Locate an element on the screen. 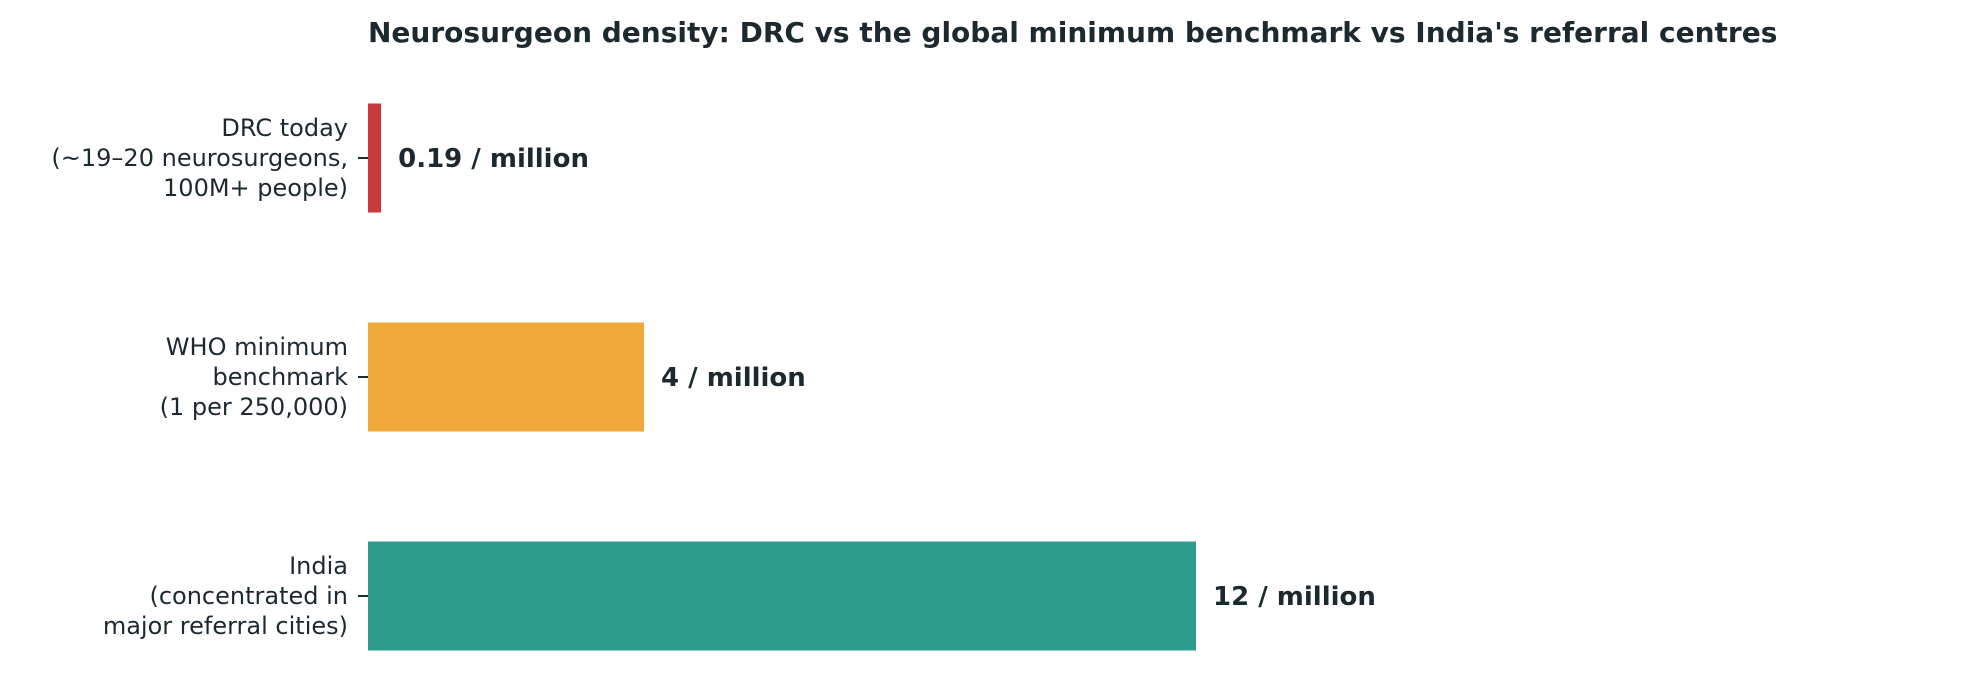  category-label-2: WHO minimum benchmark (1 per 250,000) is located at coordinates (254, 377).